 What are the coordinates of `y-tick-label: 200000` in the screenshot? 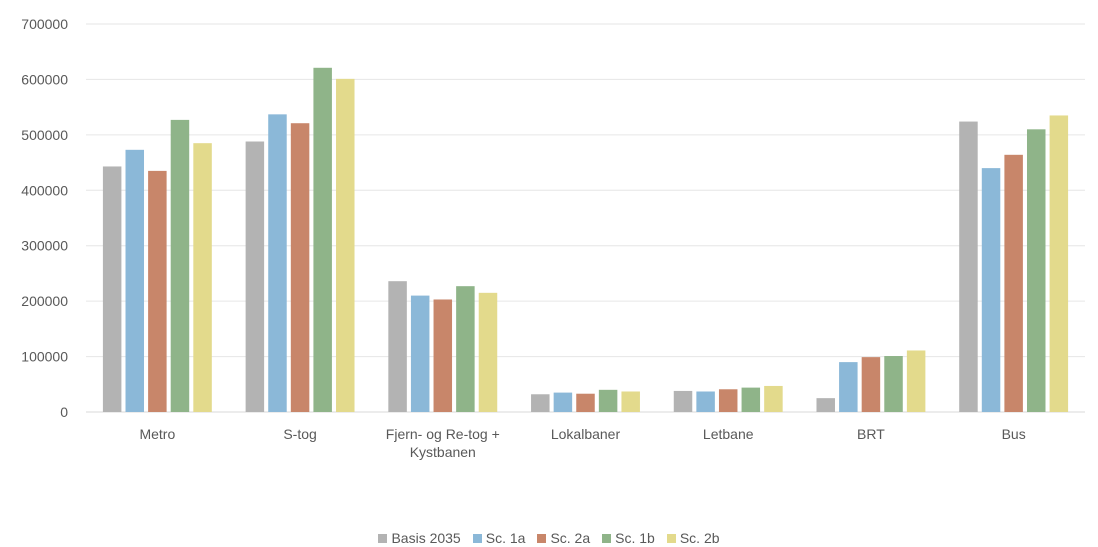 It's located at (44, 301).